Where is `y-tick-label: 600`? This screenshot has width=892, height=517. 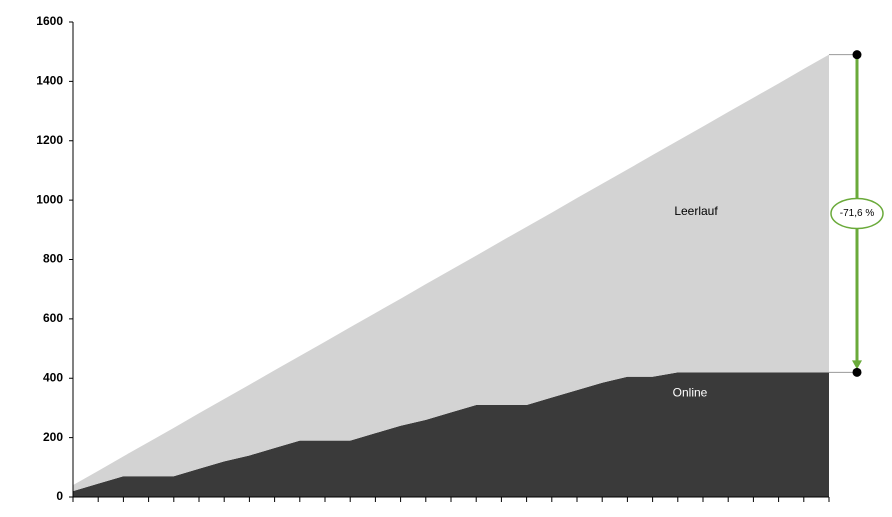
y-tick-label: 600 is located at coordinates (53, 318).